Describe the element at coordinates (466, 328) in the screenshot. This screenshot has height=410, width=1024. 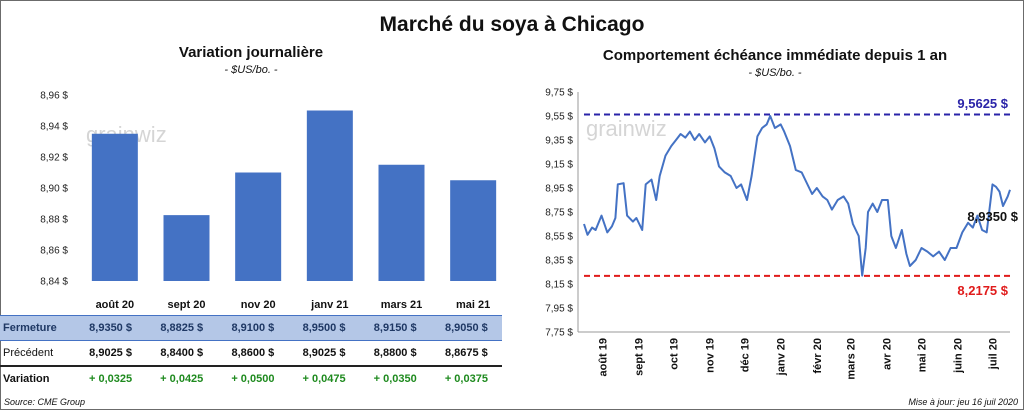
I see `close-cell: 8,9050 $` at that location.